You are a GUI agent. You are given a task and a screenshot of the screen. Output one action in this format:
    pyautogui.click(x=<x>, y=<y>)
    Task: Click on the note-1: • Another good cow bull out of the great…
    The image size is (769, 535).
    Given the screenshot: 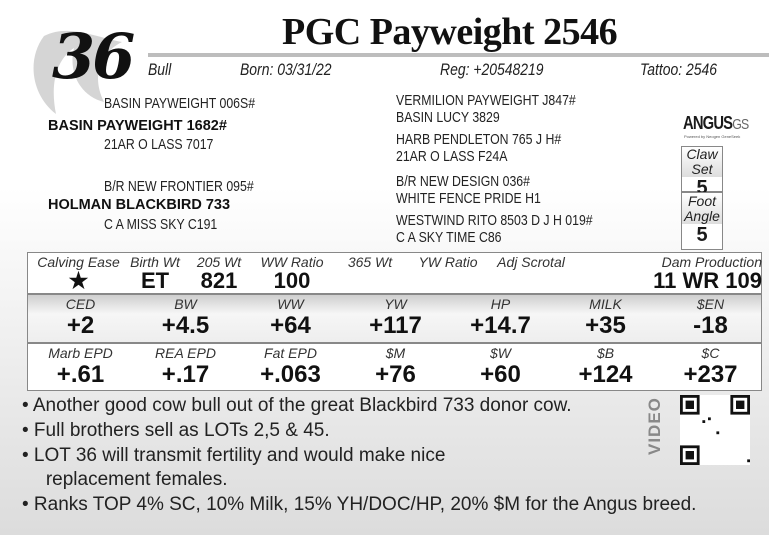 What is the action you would take?
    pyautogui.click(x=297, y=405)
    